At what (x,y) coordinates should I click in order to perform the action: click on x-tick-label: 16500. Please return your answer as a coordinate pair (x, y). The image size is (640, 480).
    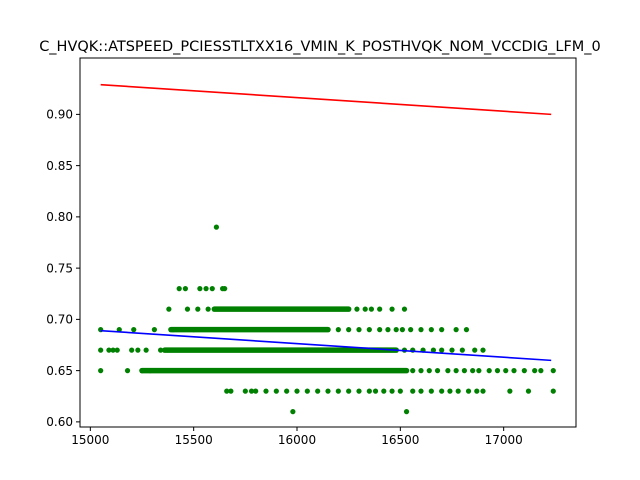
    Looking at the image, I should click on (400, 440).